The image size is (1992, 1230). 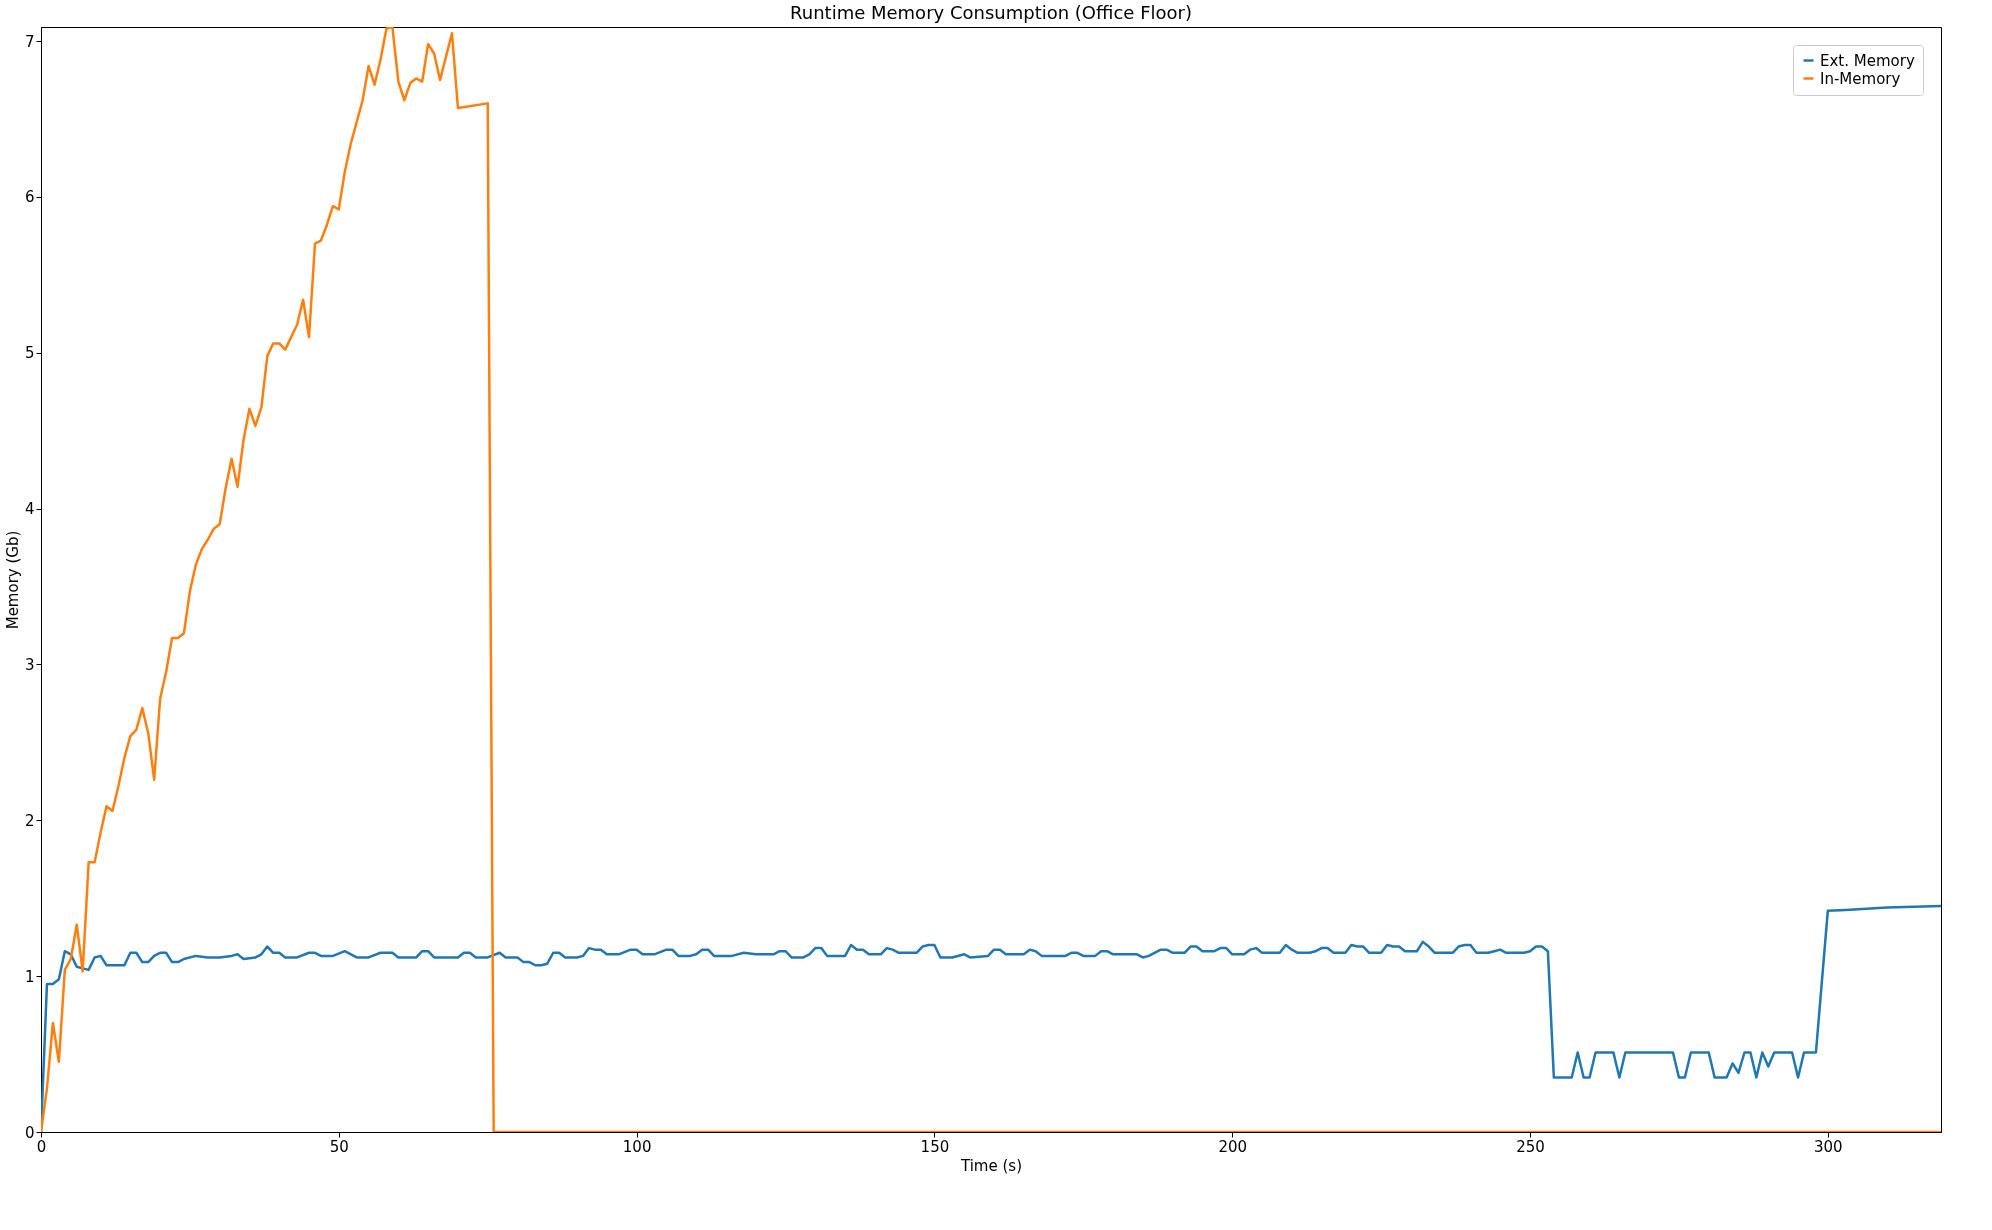 I want to click on y-tick-label: 6, so click(x=29, y=197).